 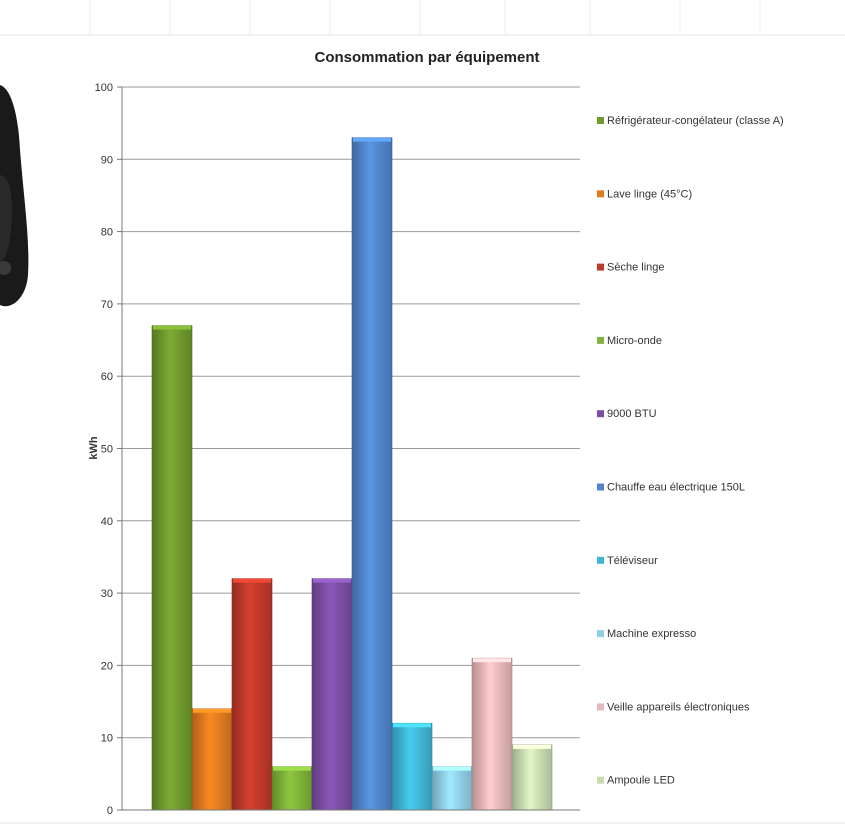 What do you see at coordinates (632, 414) in the screenshot?
I see `legend-label: 9000 BTU` at bounding box center [632, 414].